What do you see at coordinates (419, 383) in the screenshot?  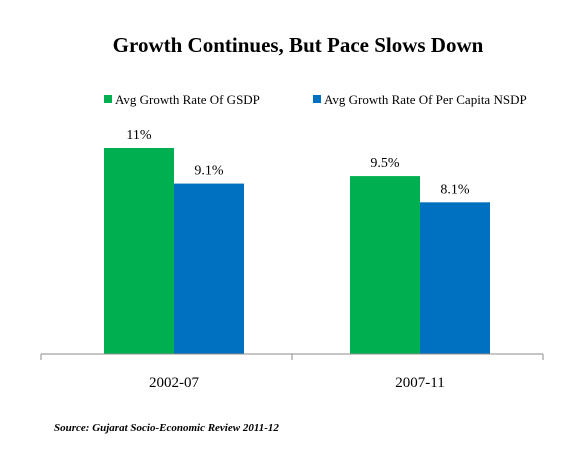 I see `category-label-2007-11: 2007-11` at bounding box center [419, 383].